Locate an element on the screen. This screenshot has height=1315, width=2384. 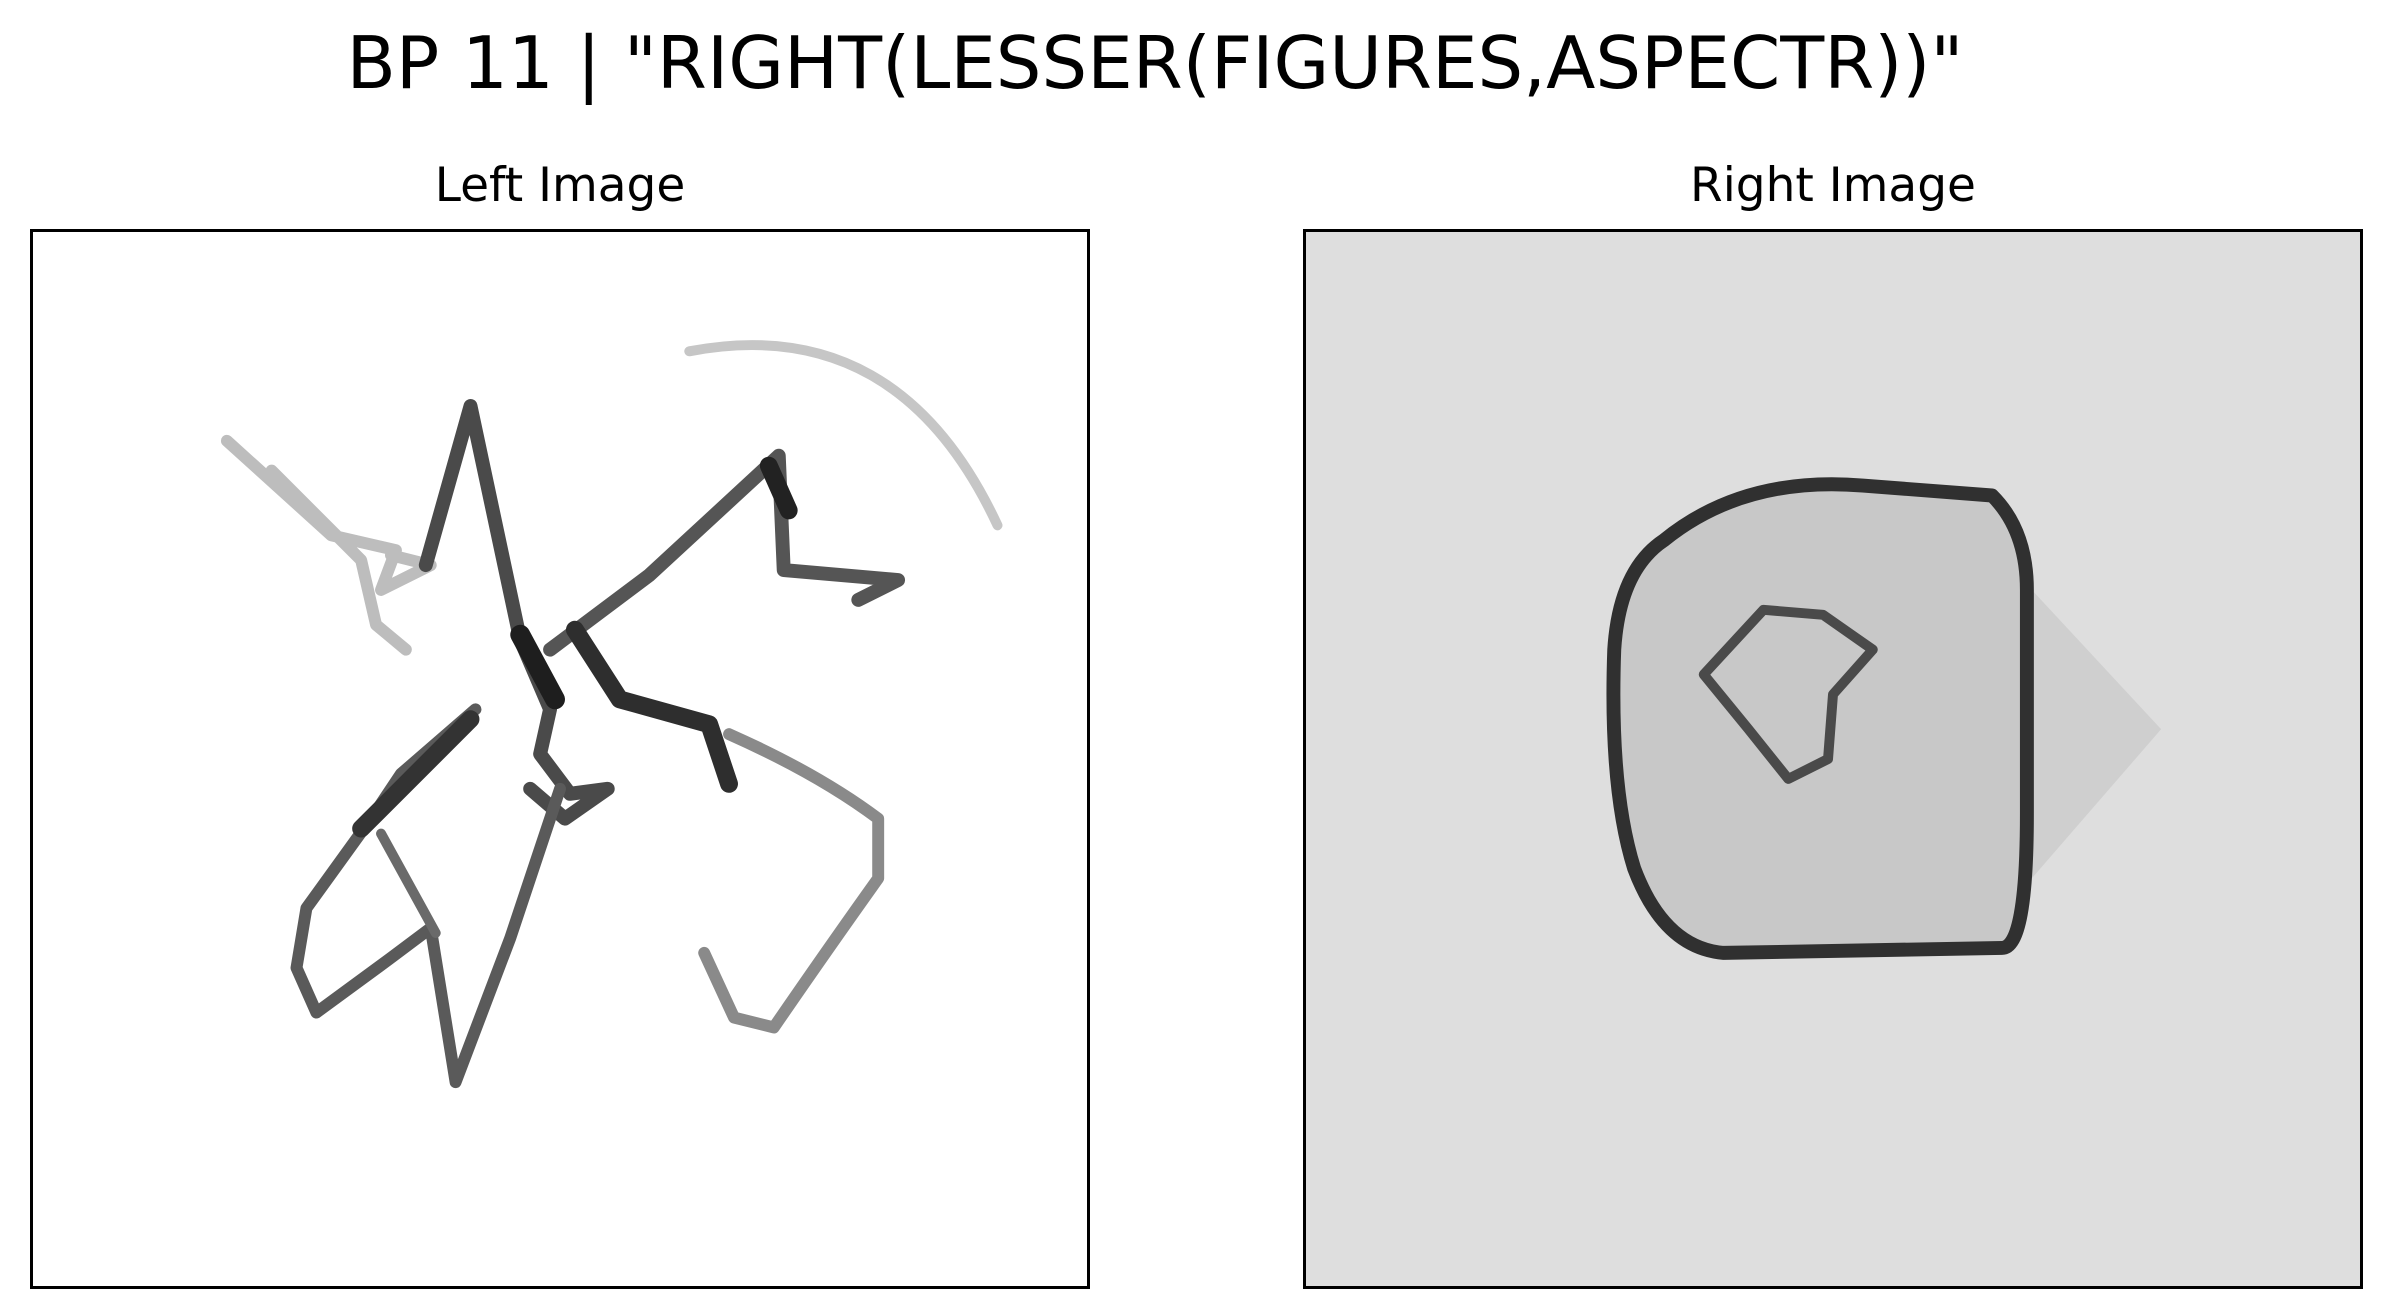
right-image-title: Right Image is located at coordinates (1833, 185).